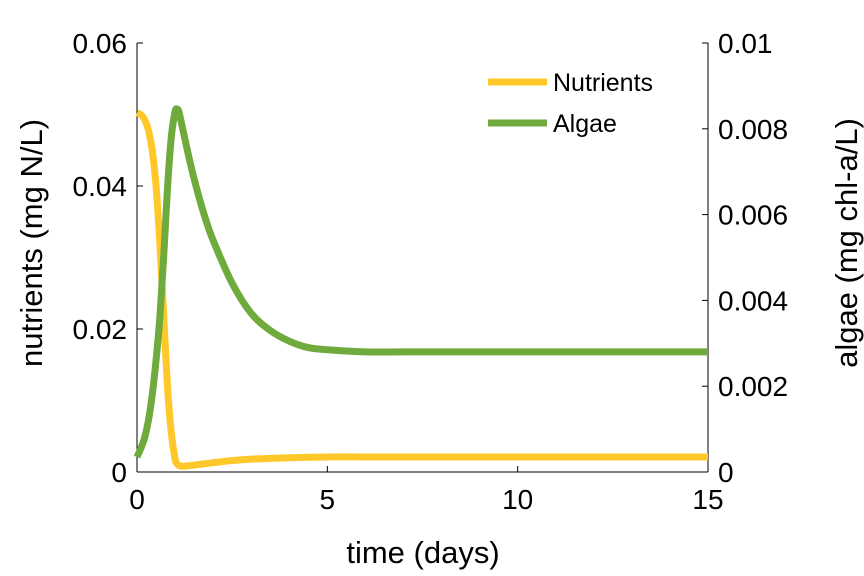 Image resolution: width=864 pixels, height=576 pixels. What do you see at coordinates (745, 43) in the screenshot?
I see `right-y-tick-label: 0.01` at bounding box center [745, 43].